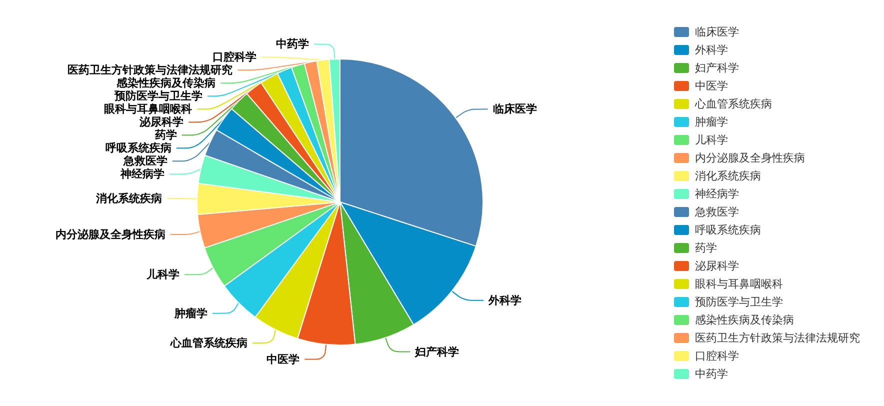 Image resolution: width=884 pixels, height=406 pixels. What do you see at coordinates (706, 248) in the screenshot?
I see `legend-label: 药学` at bounding box center [706, 248].